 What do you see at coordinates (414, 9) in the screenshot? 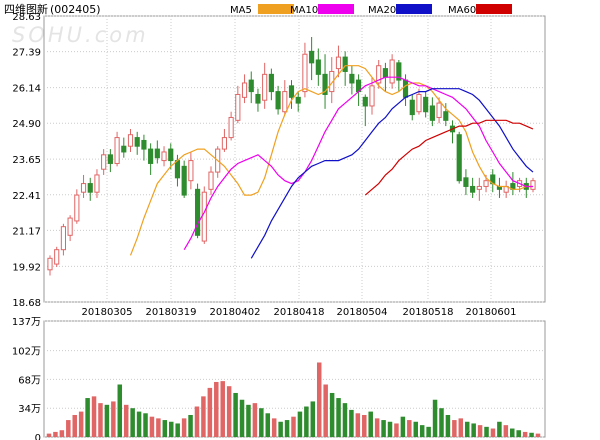
I see `legend-swatch-ma20` at bounding box center [414, 9].